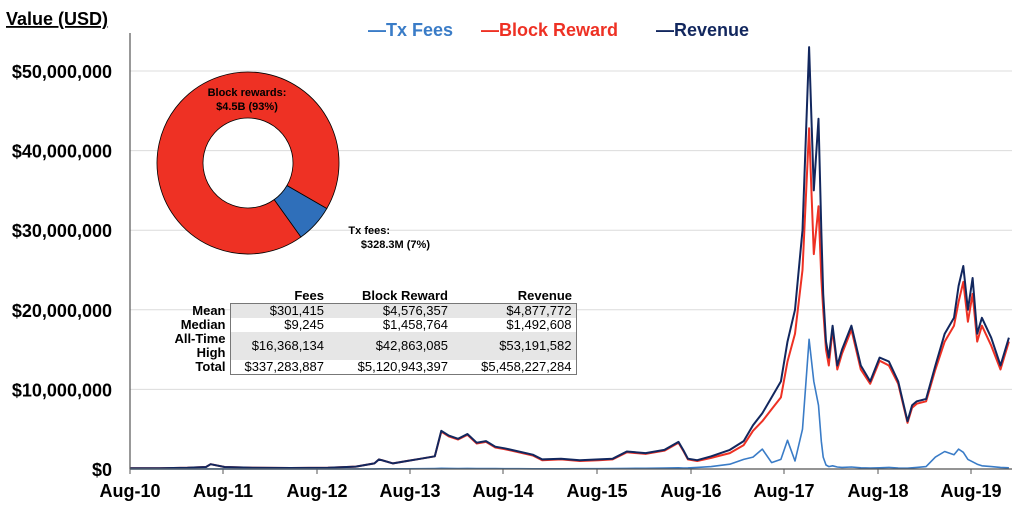 This screenshot has height=509, width=1024. What do you see at coordinates (368, 324) in the screenshot?
I see `table-row: Median $9,245 $1,458,764 $1,492,608` at bounding box center [368, 324].